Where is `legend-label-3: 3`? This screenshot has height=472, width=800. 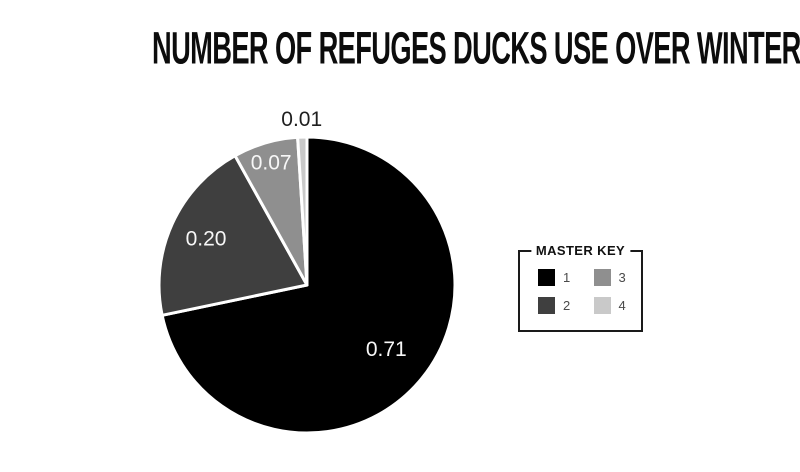 legend-label-3: 3 is located at coordinates (622, 277).